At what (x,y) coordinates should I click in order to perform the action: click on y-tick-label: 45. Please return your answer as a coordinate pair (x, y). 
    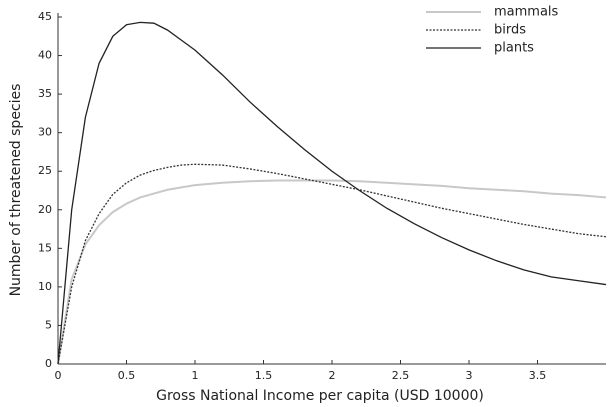
    Looking at the image, I should click on (45, 16).